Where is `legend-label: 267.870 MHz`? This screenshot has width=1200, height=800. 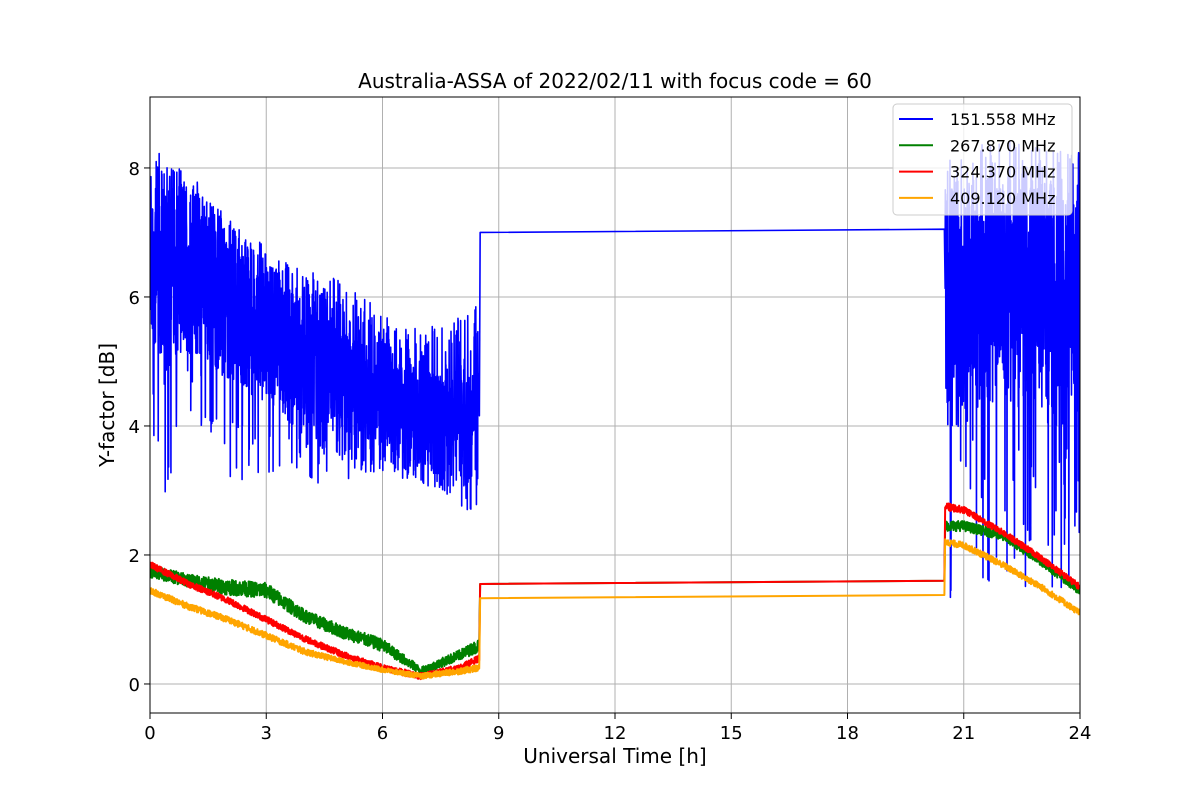
legend-label: 267.870 MHz is located at coordinates (1002, 145).